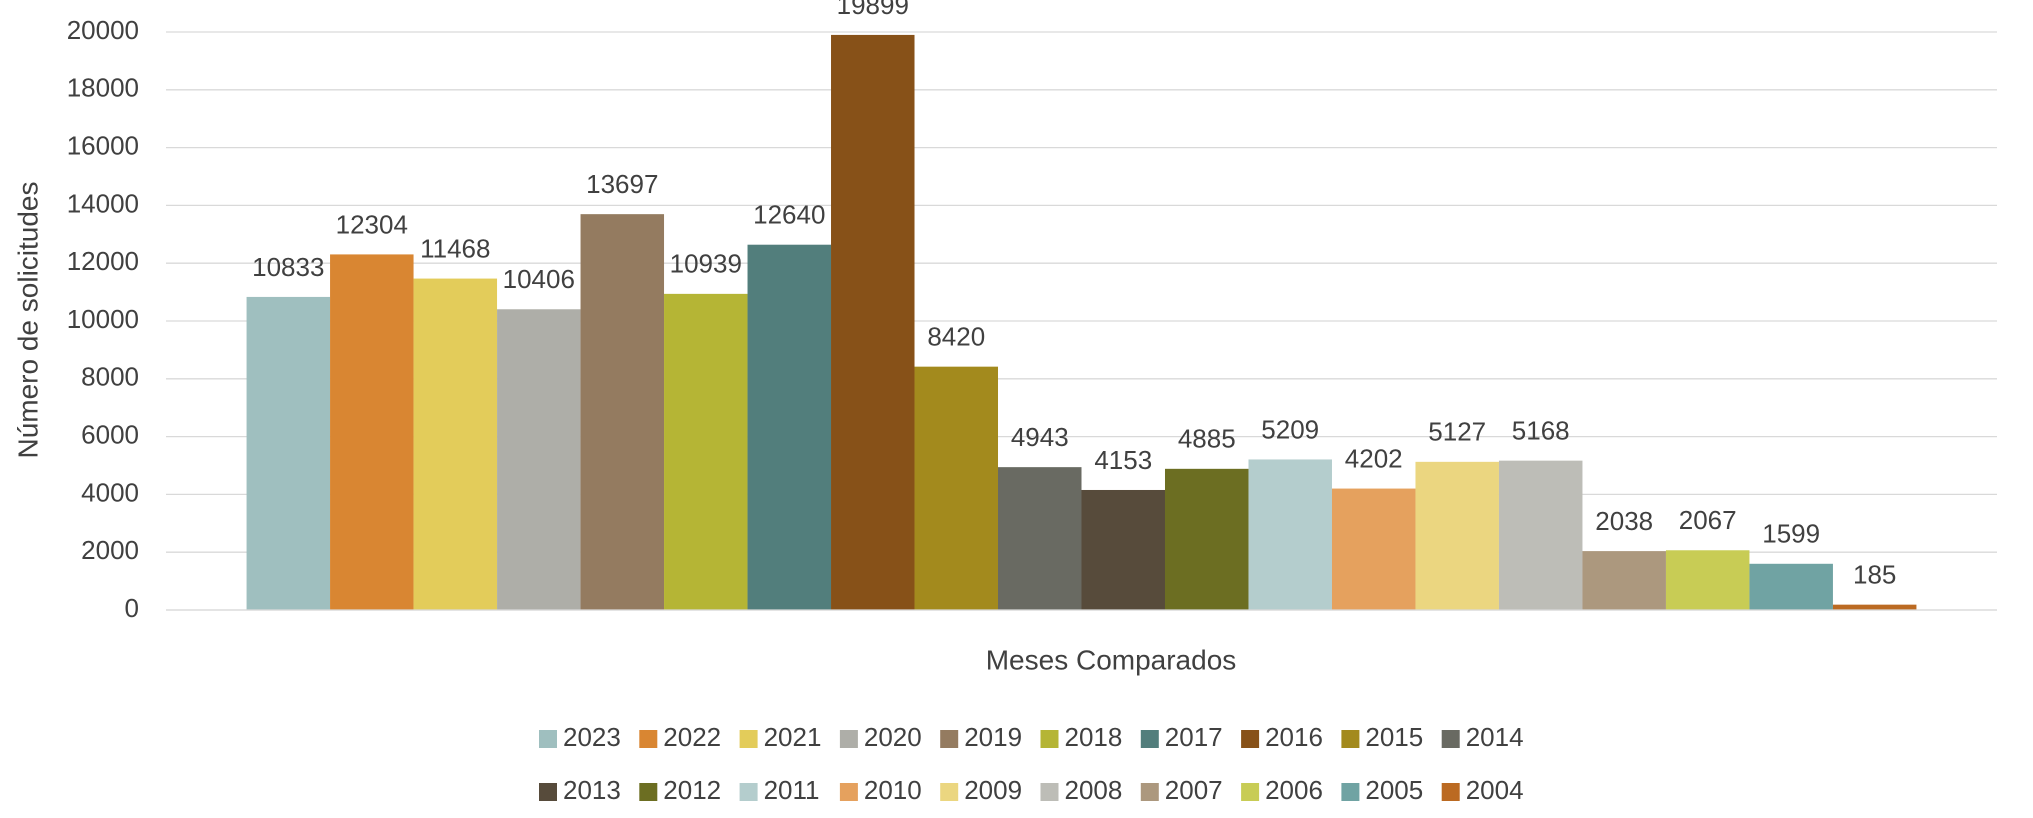  What do you see at coordinates (1495, 790) in the screenshot?
I see `legend-label: 2004` at bounding box center [1495, 790].